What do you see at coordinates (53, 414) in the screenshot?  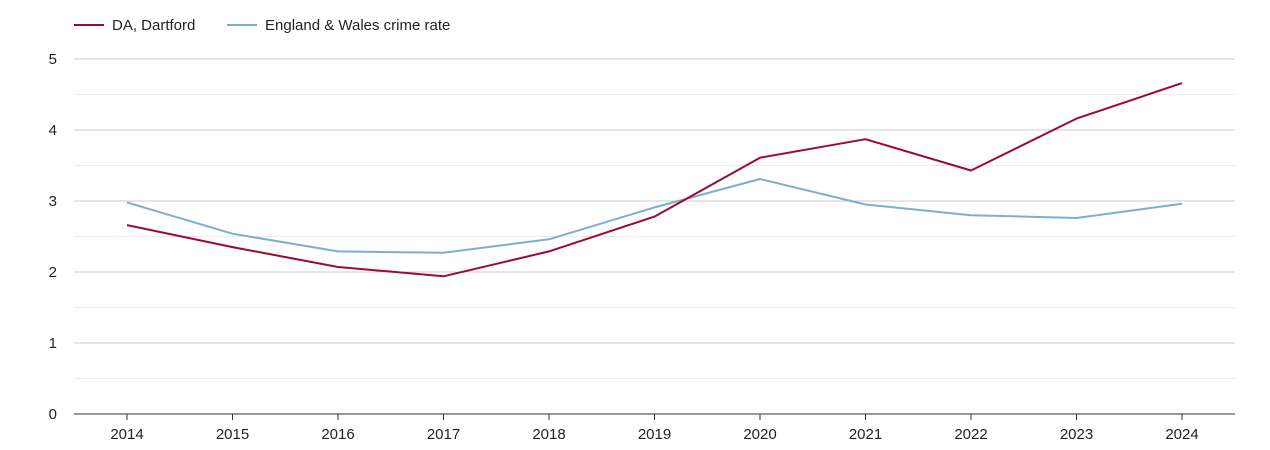 I see `y-tick-label: 0` at bounding box center [53, 414].